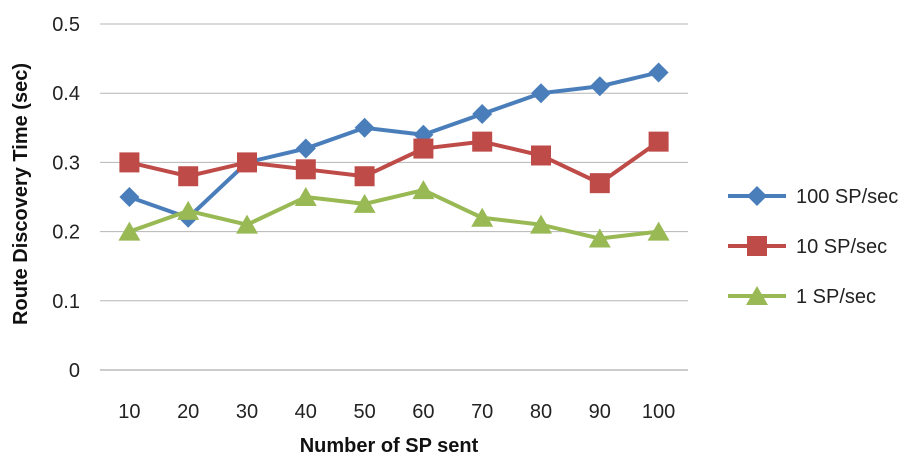 The width and height of the screenshot is (919, 457). What do you see at coordinates (247, 412) in the screenshot?
I see `x-tick-label: 30` at bounding box center [247, 412].